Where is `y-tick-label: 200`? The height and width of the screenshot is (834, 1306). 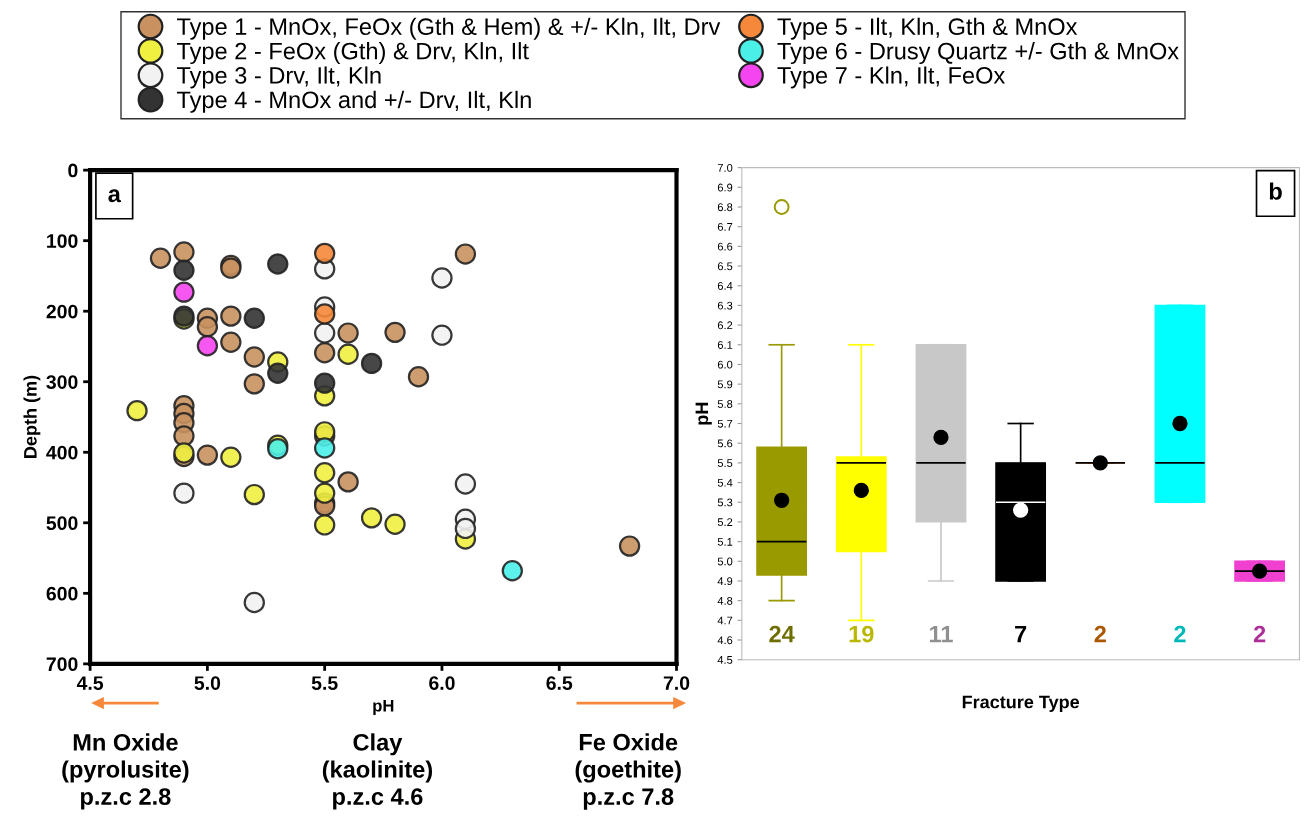
y-tick-label: 200 is located at coordinates (62, 311).